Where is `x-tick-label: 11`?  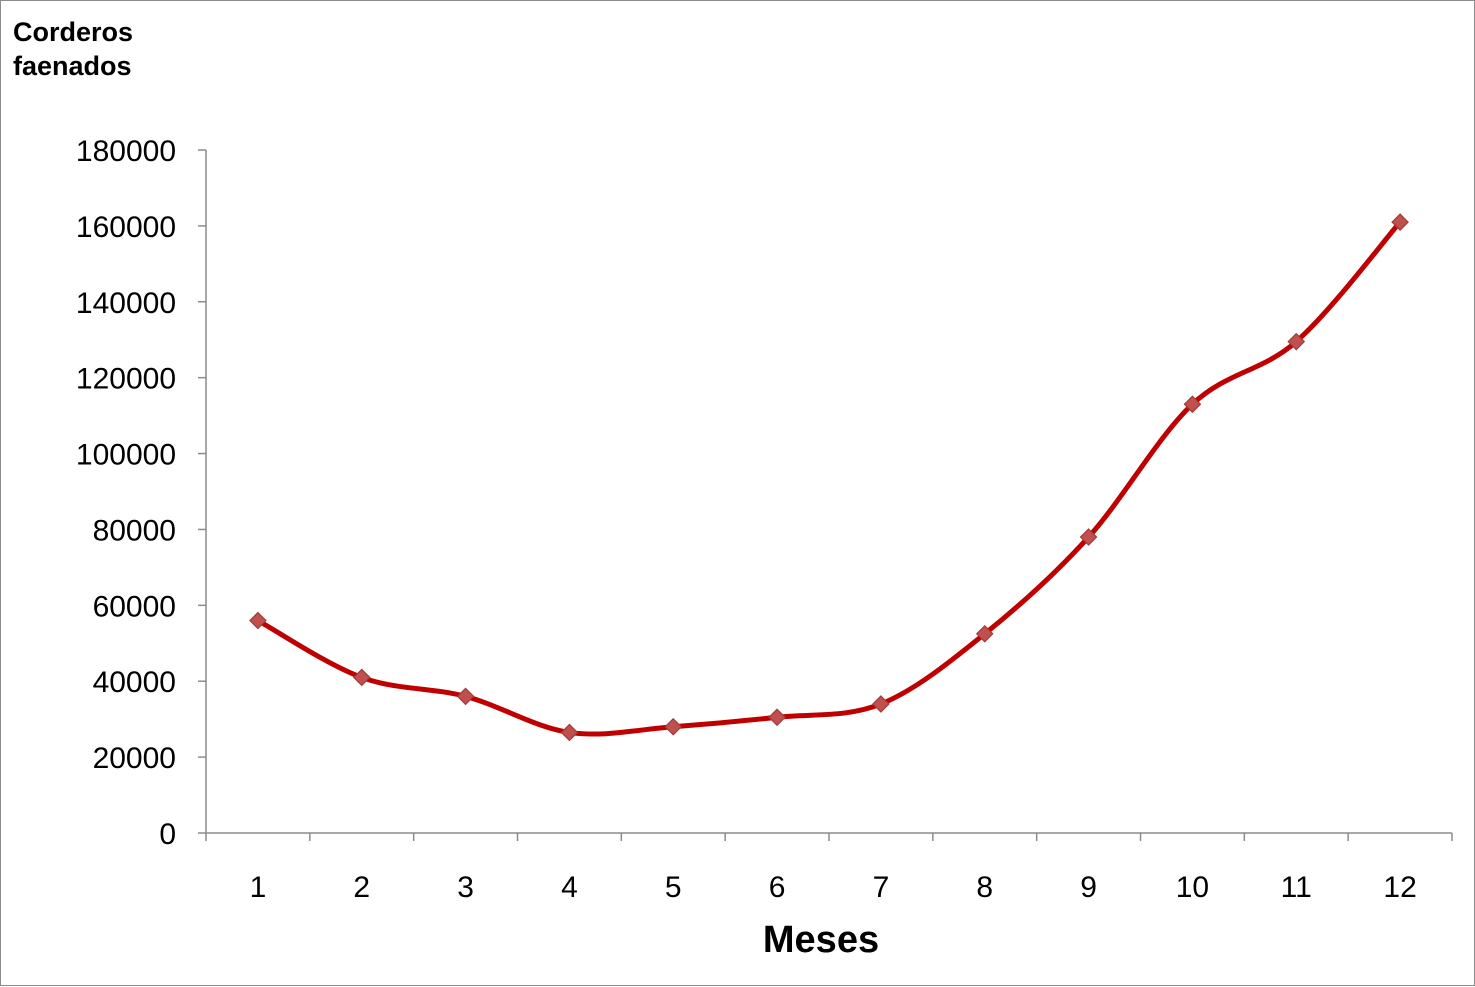
x-tick-label: 11 is located at coordinates (1296, 887).